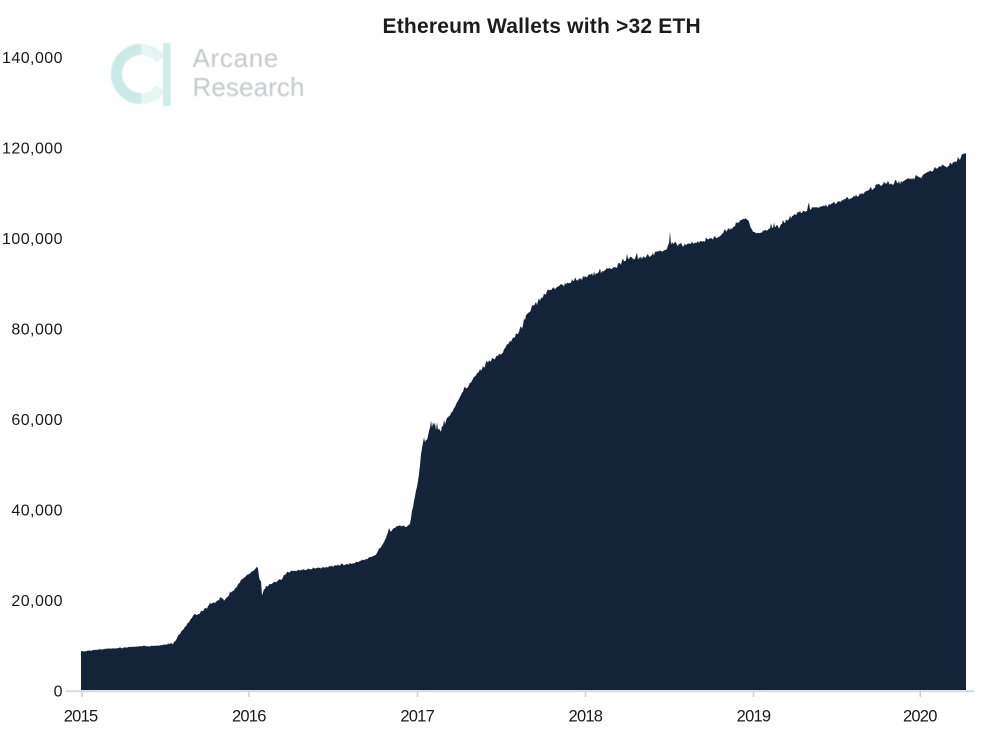  Describe the element at coordinates (32, 149) in the screenshot. I see `svg-text: 120,000` at that location.